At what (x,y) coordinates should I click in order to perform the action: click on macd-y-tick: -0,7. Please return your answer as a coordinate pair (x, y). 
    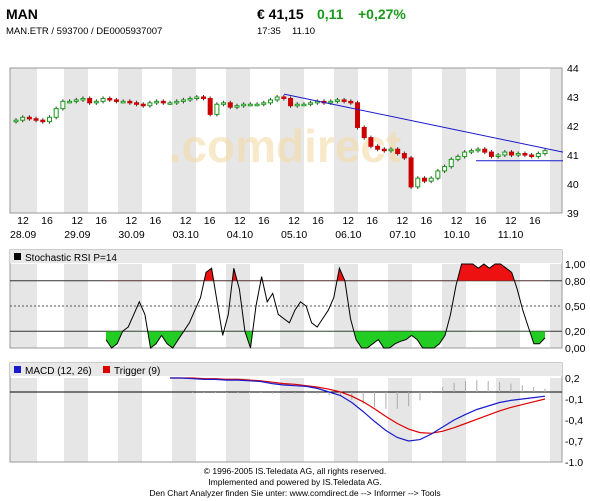
    Looking at the image, I should click on (574, 442).